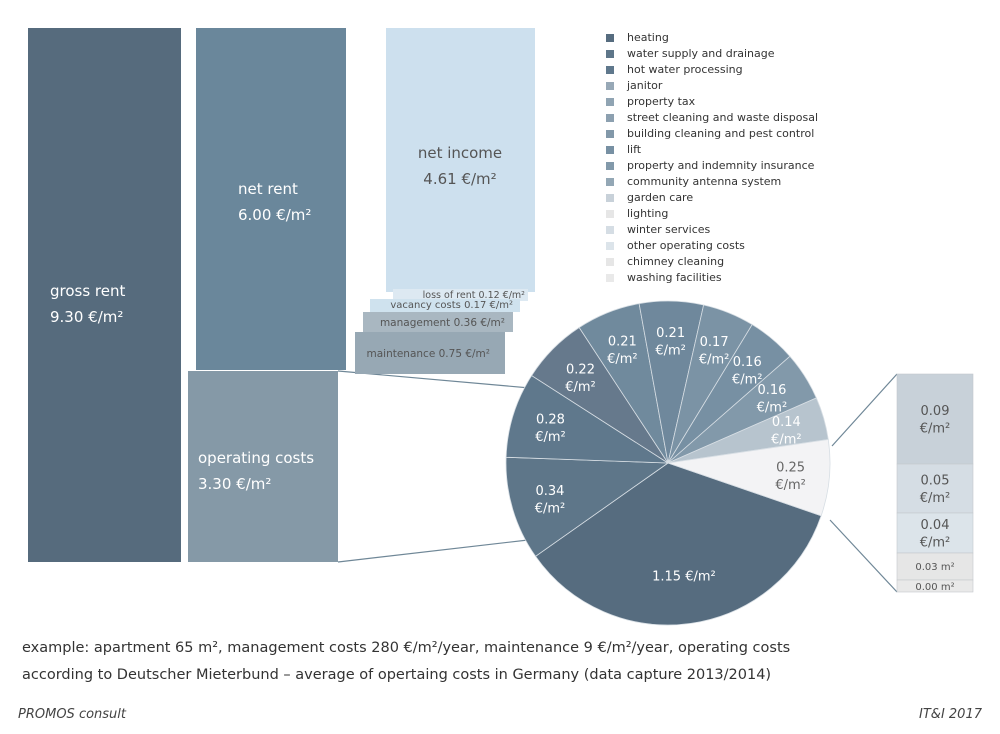 This screenshot has width=1000, height=734. What do you see at coordinates (712, 230) in the screenshot?
I see `legend-item: winter services` at bounding box center [712, 230].